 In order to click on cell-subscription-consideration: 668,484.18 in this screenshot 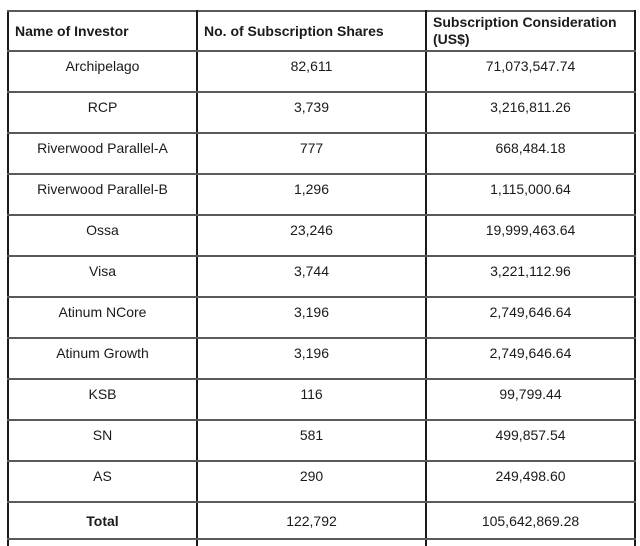, I will do `click(530, 153)`.